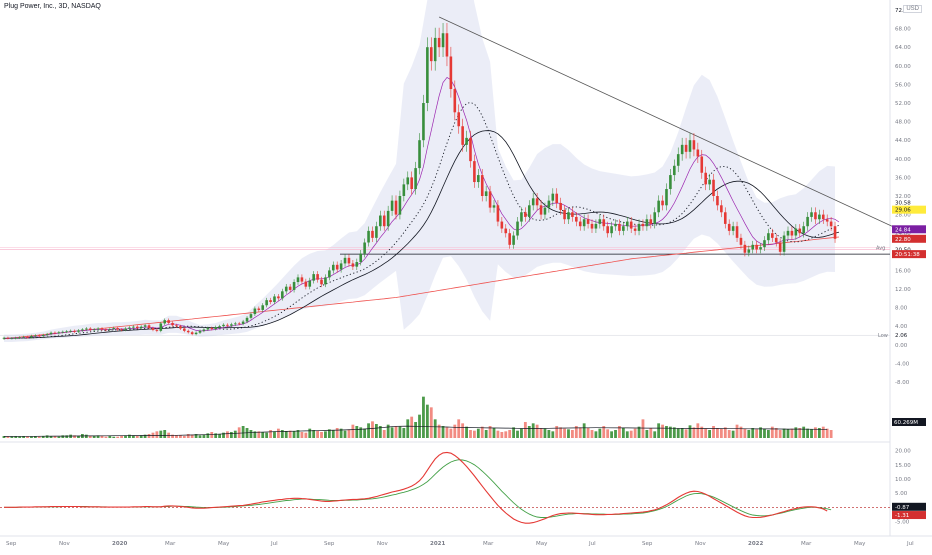 The height and width of the screenshot is (555, 932). Describe the element at coordinates (755, 544) in the screenshot. I see `time-tick-label: 2022` at that location.